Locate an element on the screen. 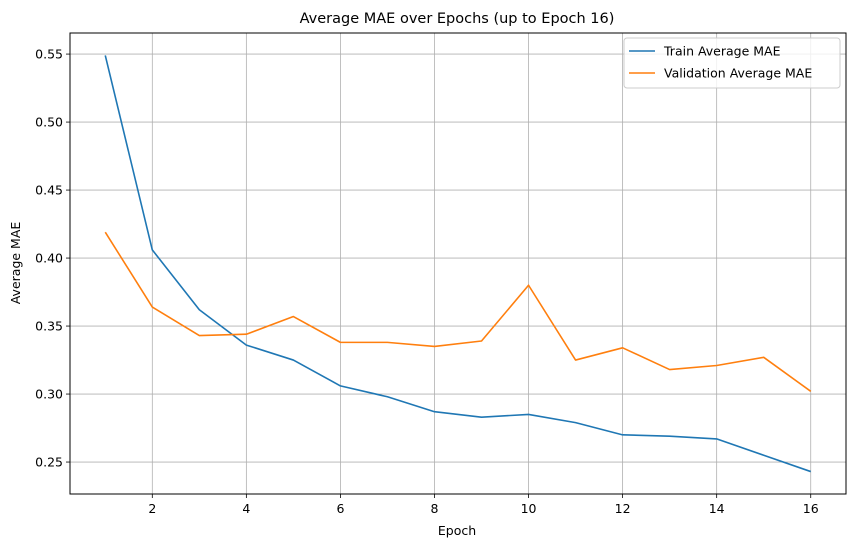 The width and height of the screenshot is (854, 547). x-tick-label: 12 is located at coordinates (623, 508).